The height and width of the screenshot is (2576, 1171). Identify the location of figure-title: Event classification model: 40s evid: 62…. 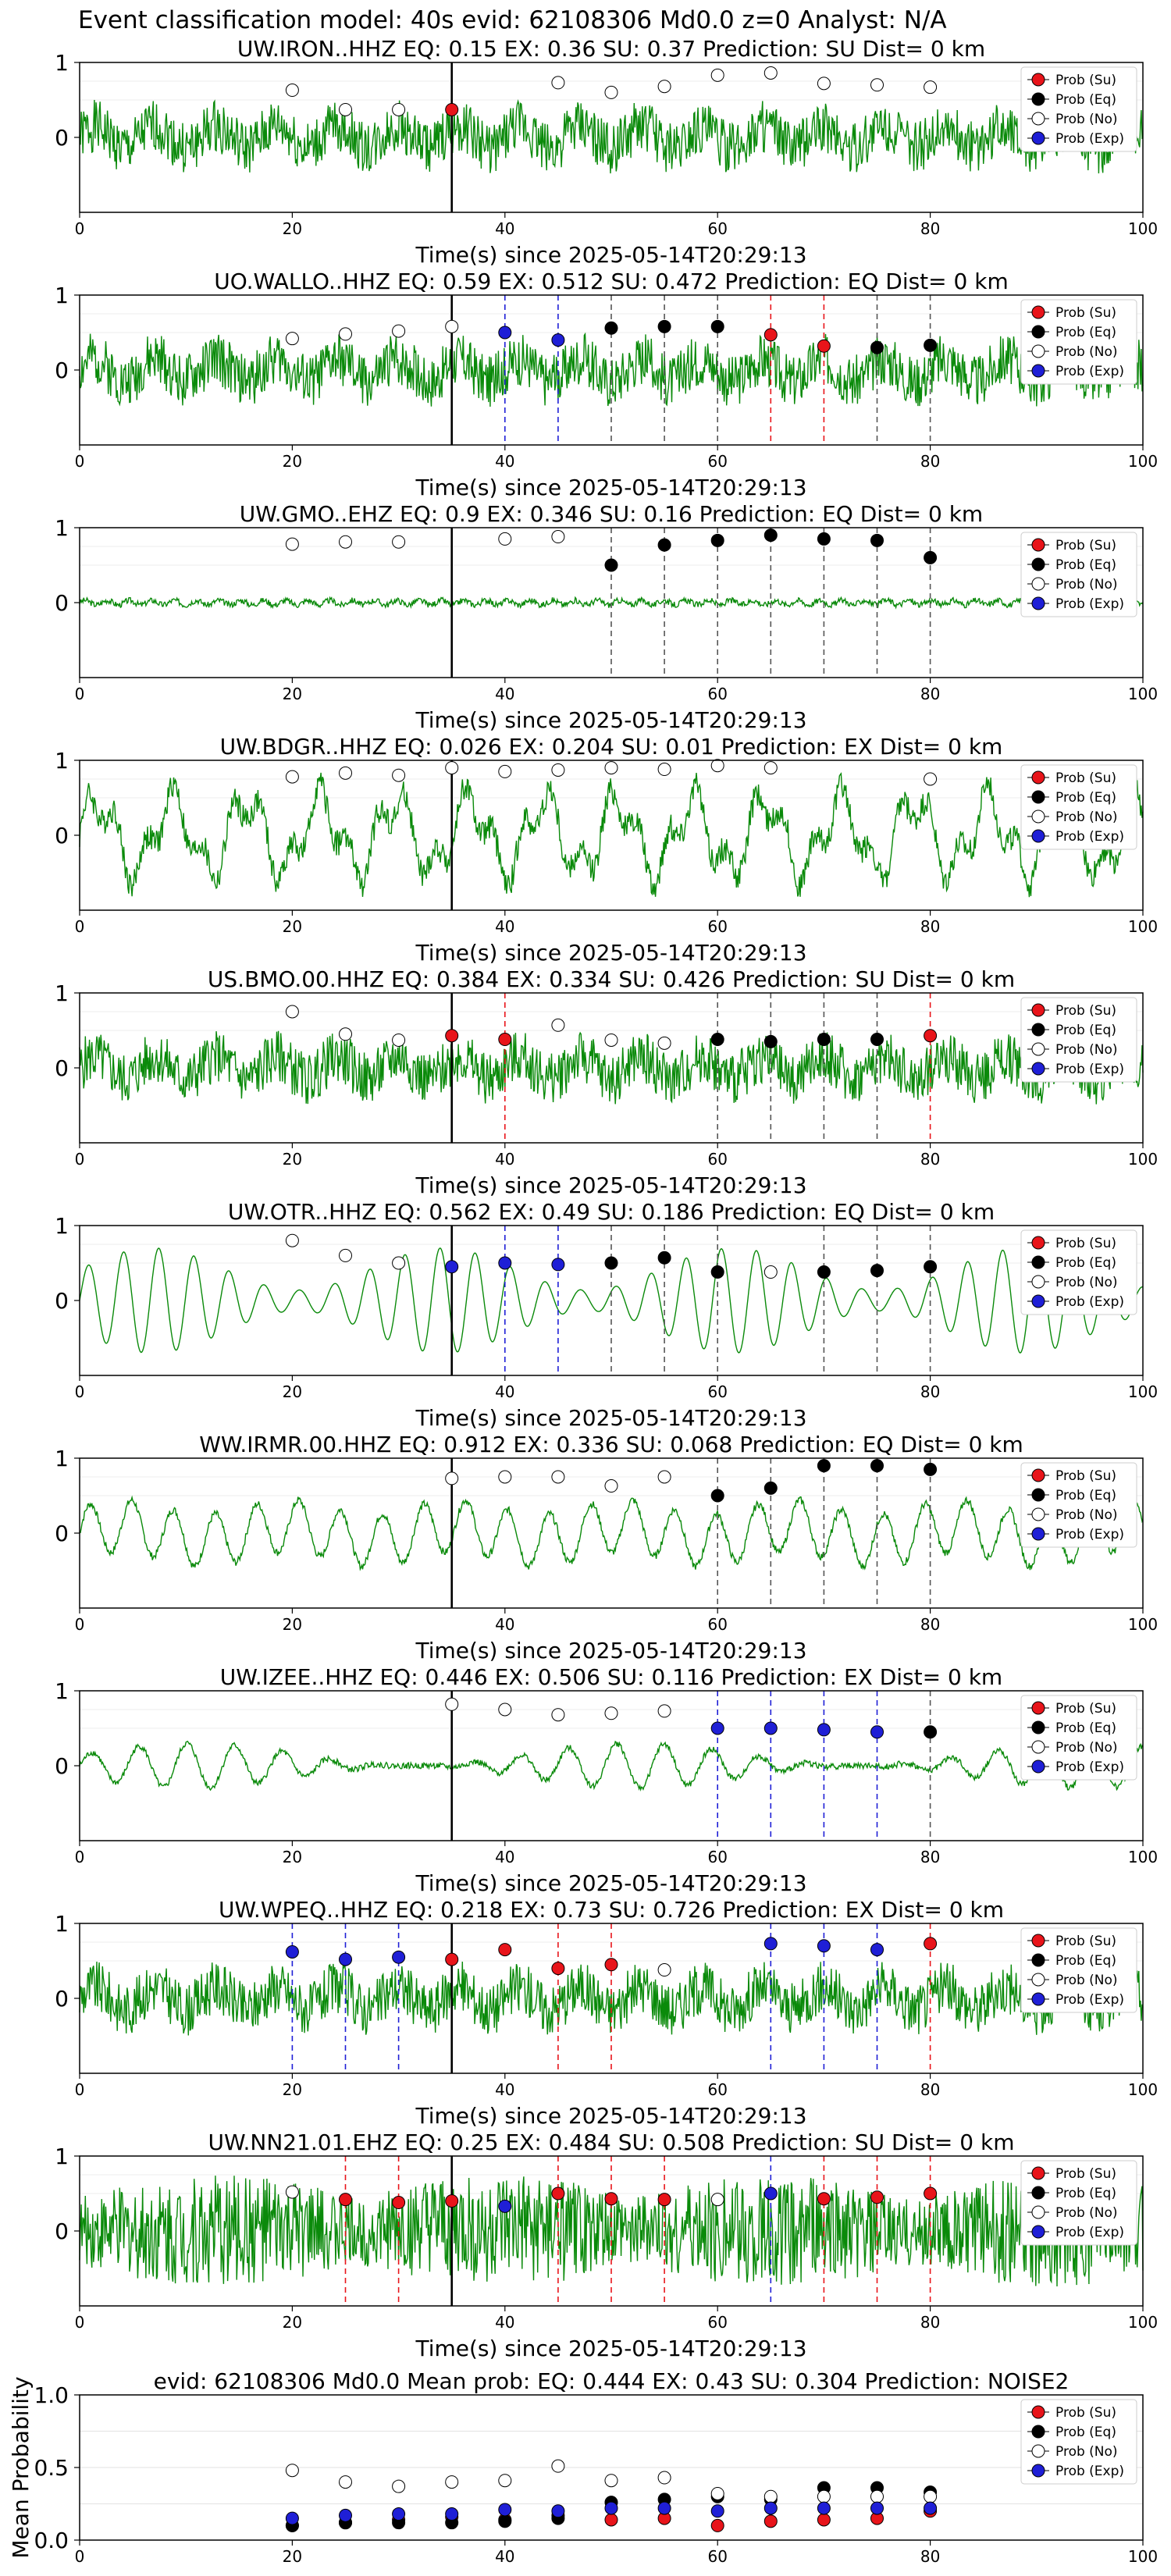
(512, 20).